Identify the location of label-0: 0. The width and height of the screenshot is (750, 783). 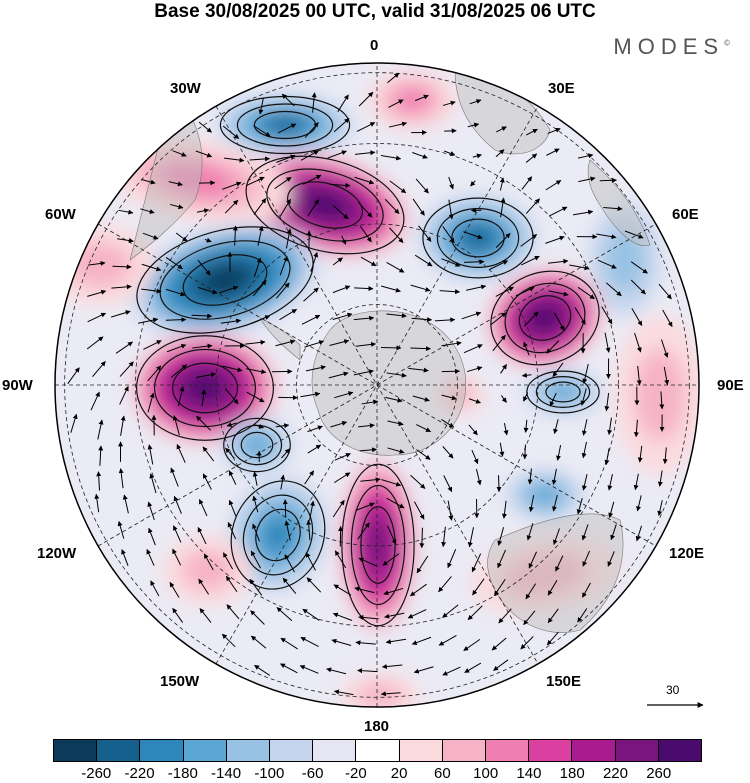
(374, 45).